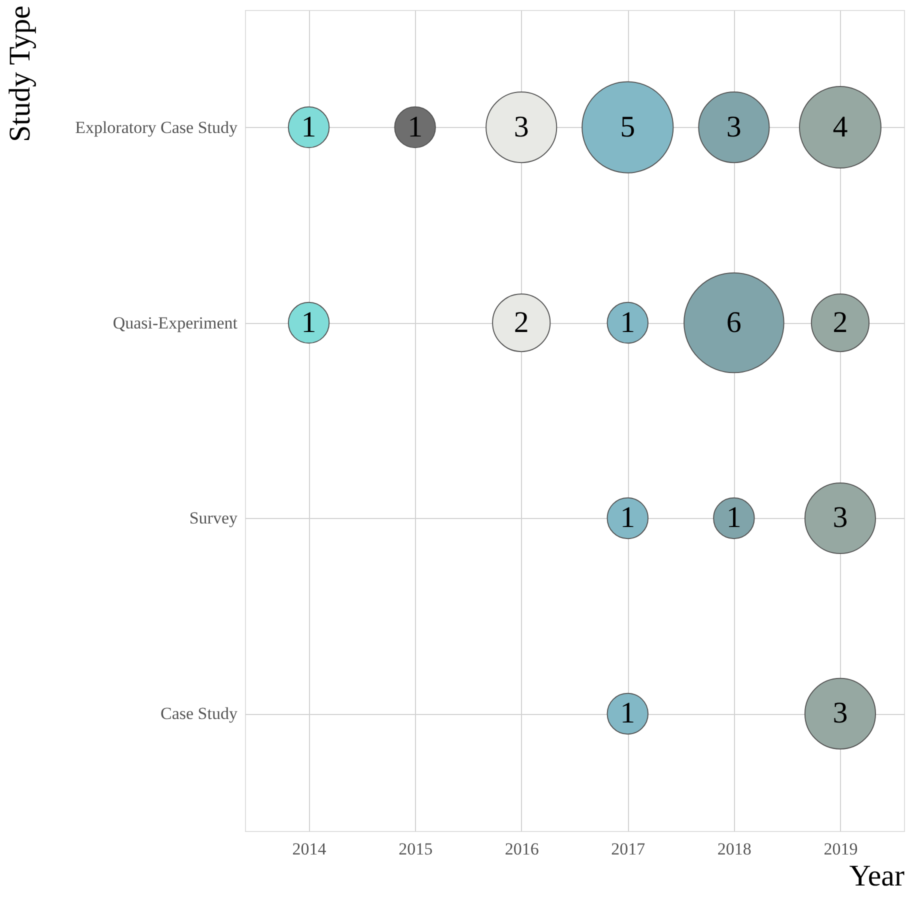 This screenshot has height=906, width=919. Describe the element at coordinates (20, 74) in the screenshot. I see `y-axis-title: Study Type` at that location.